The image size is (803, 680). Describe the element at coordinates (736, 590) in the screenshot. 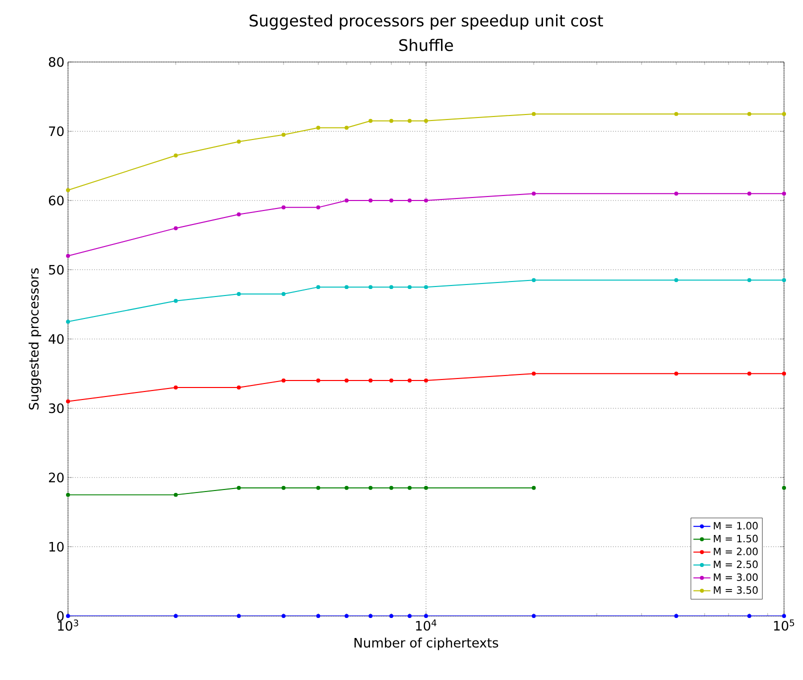

I see `legend-label: M = 3.50` at that location.